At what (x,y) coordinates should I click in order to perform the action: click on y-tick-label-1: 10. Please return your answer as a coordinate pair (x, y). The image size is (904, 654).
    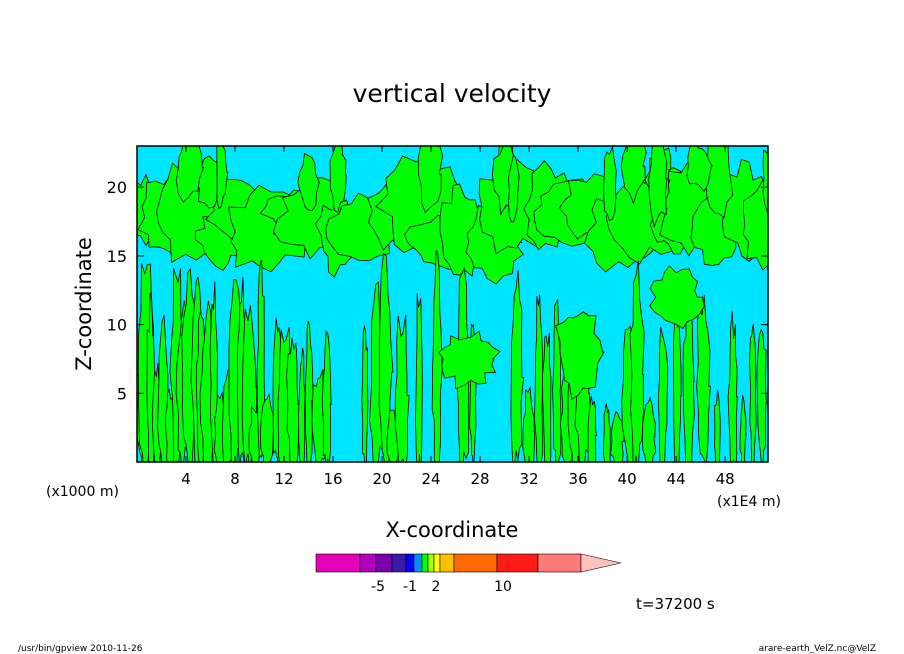
    Looking at the image, I should click on (117, 325).